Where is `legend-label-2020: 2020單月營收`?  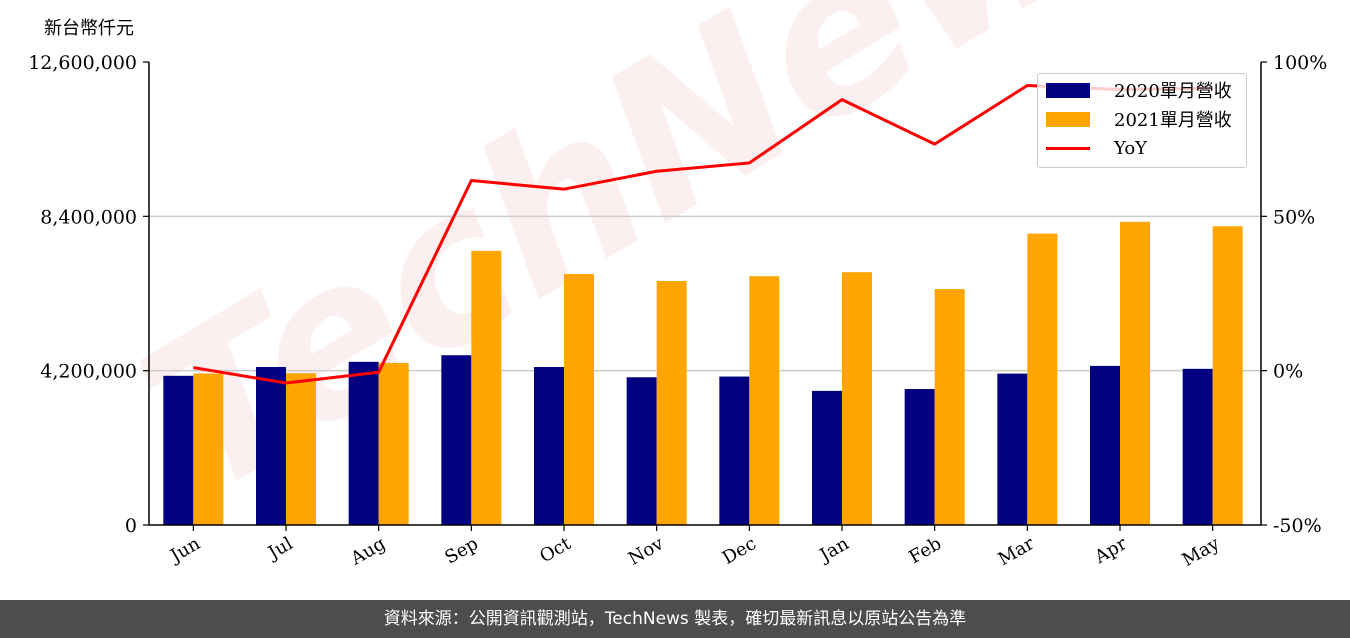
legend-label-2020: 2020單月營收 is located at coordinates (1173, 91).